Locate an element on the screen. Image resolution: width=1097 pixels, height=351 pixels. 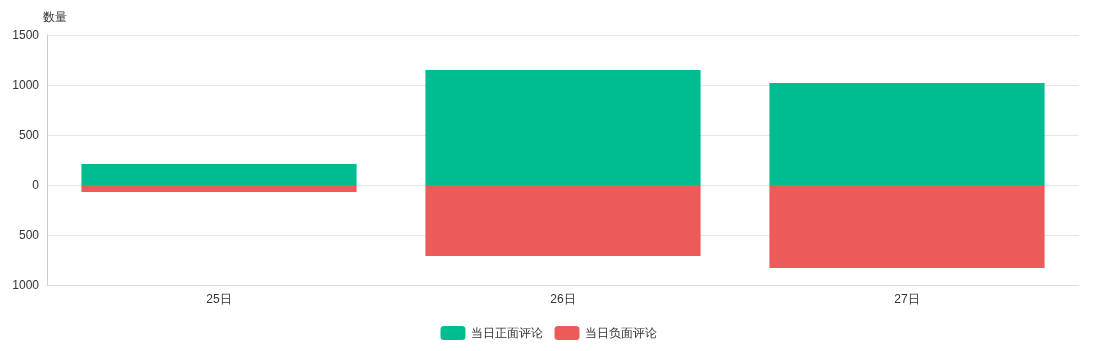
legend-label: 当日负面评论 is located at coordinates (620, 333).